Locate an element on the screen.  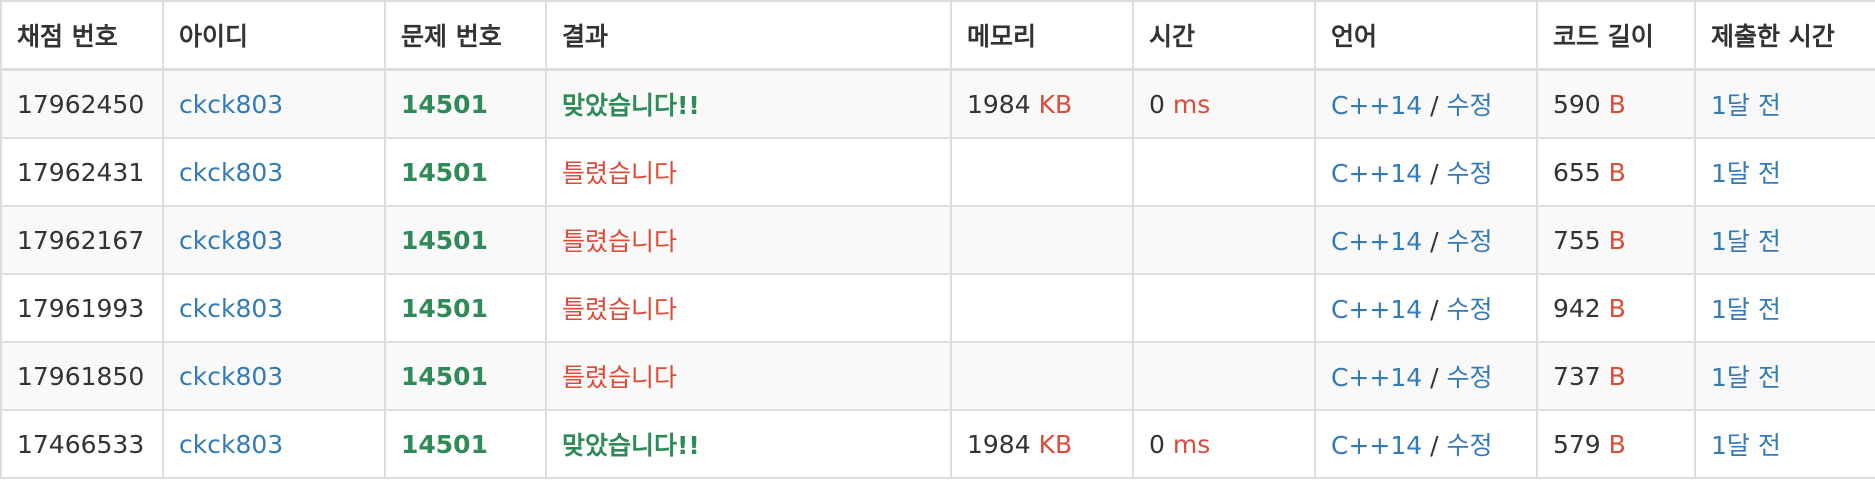
code-length-cell: 755 B is located at coordinates (1616, 240).